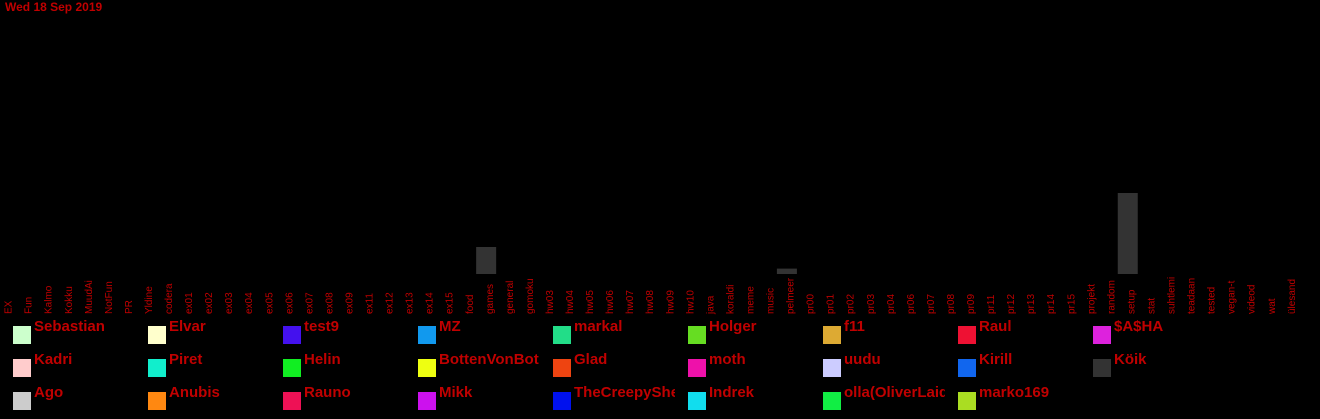 The image size is (1320, 419). I want to click on legend-label: Elvar, so click(187, 326).